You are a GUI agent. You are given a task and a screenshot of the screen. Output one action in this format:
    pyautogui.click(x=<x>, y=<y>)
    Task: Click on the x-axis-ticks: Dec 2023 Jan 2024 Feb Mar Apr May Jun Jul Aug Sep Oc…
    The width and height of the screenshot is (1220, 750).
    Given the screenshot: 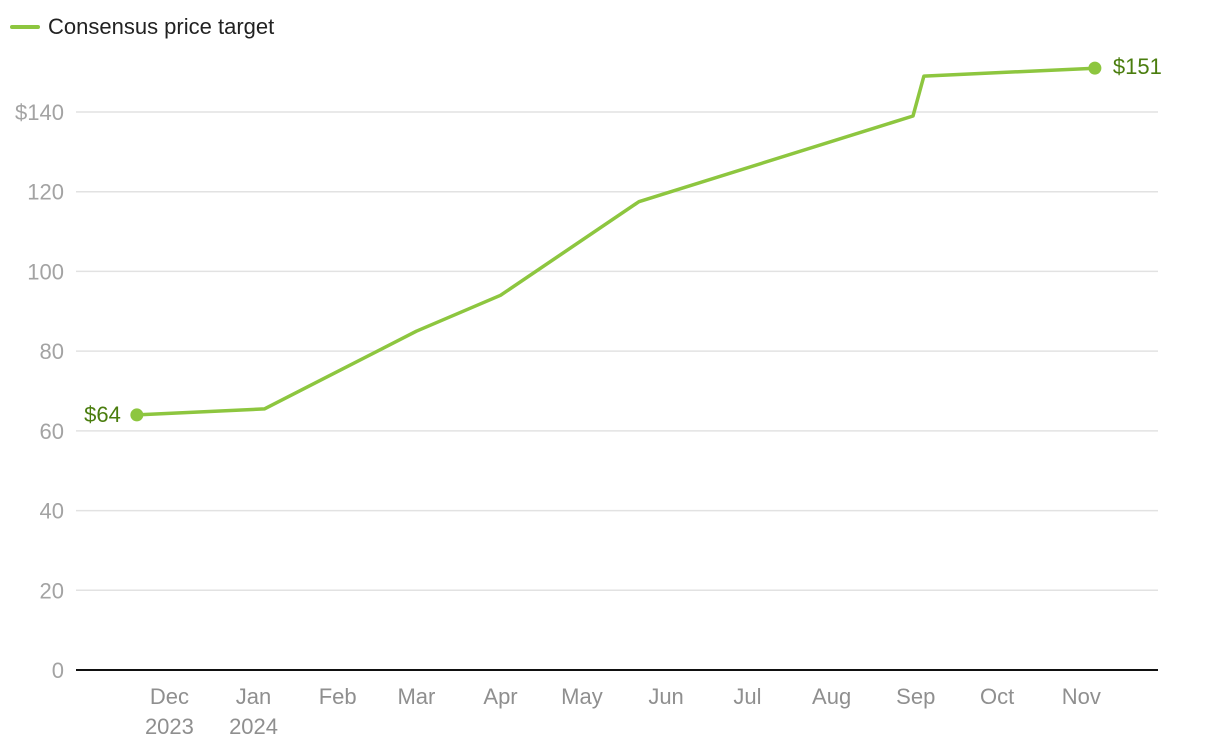 What is the action you would take?
    pyautogui.click(x=623, y=711)
    